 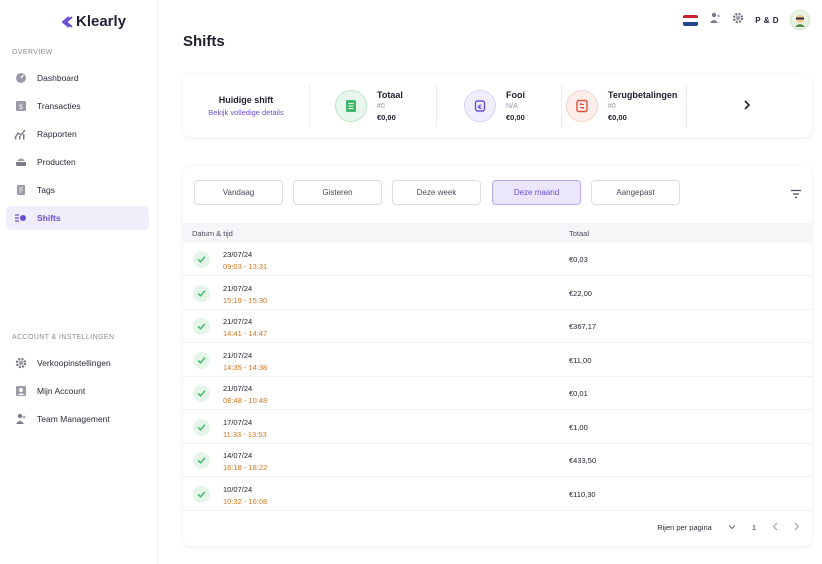 What do you see at coordinates (245, 266) in the screenshot?
I see `row-time: 09:03 - 13:31` at bounding box center [245, 266].